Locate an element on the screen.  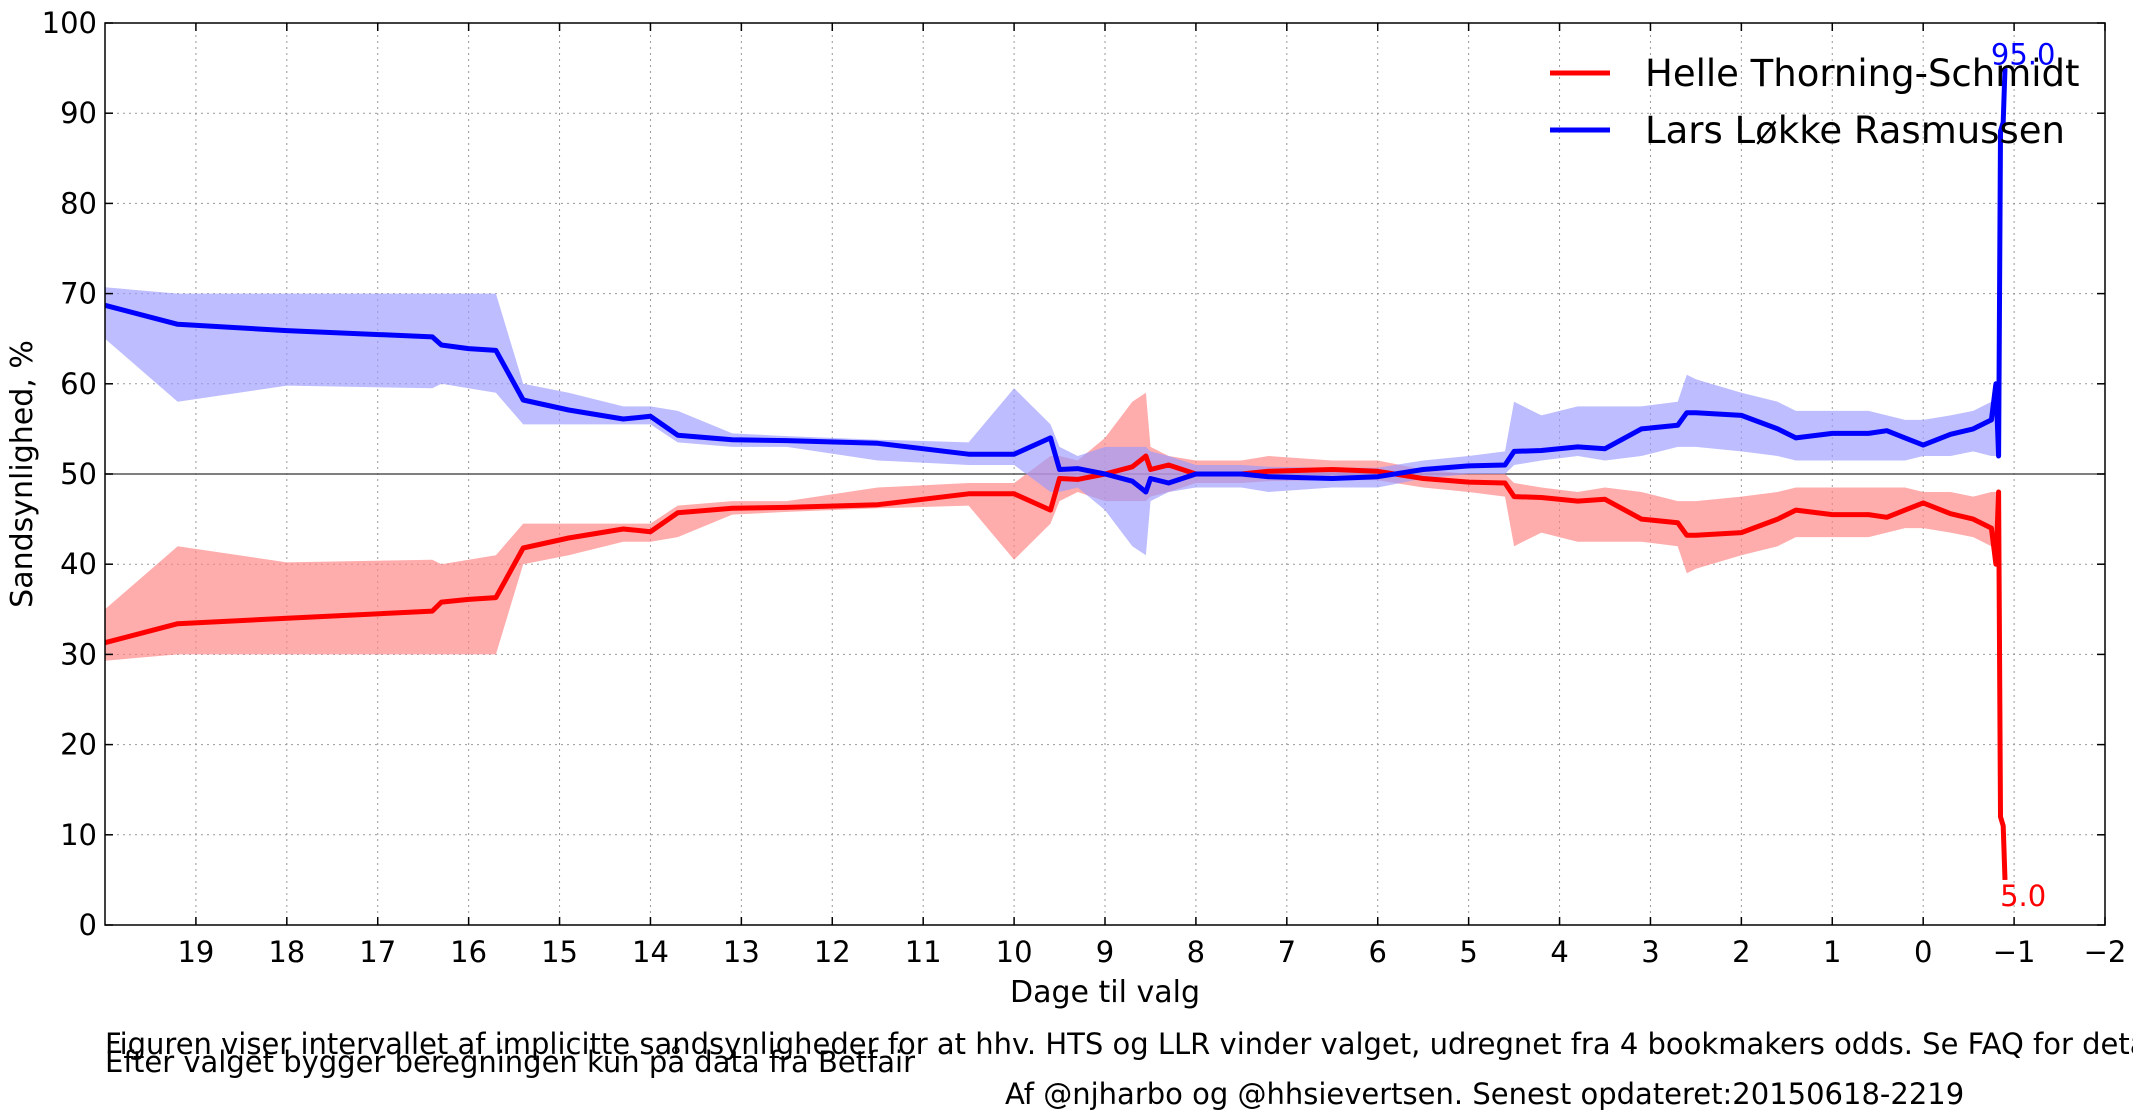
end-value-annotations: 95.0 5.0 is located at coordinates (2023, 475).